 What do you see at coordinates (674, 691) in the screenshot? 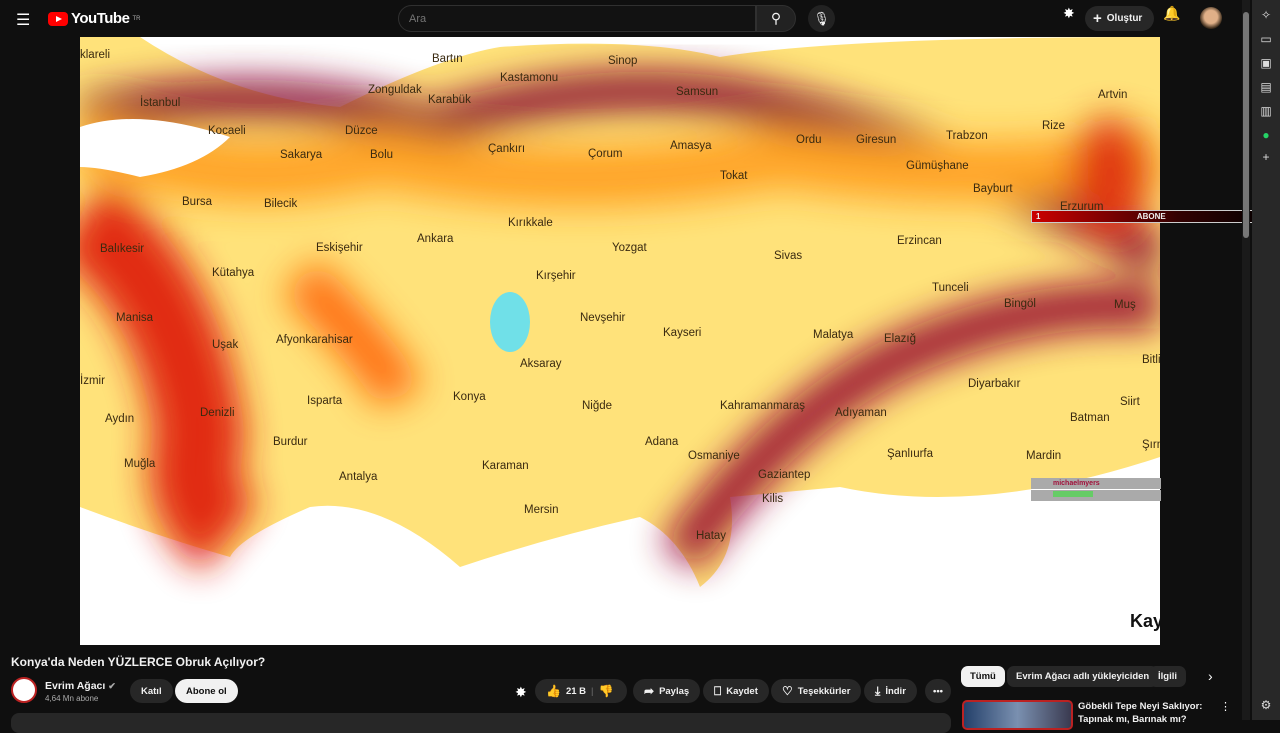
I see `share-label: Paylaş` at bounding box center [674, 691].